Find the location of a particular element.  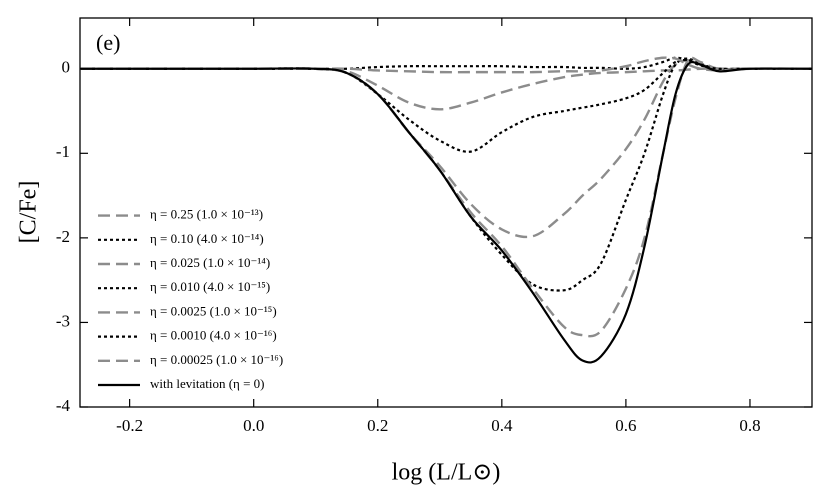

y-tick-label: -2 is located at coordinates (63, 236).